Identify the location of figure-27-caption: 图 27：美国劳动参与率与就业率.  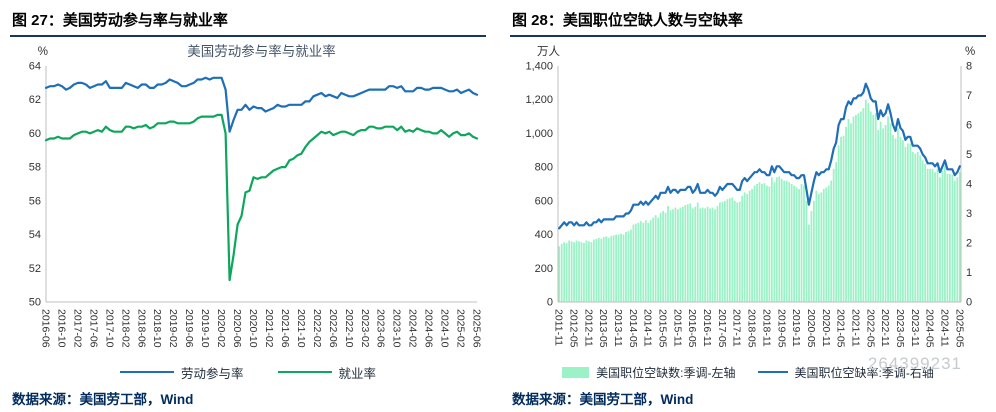
(248, 21).